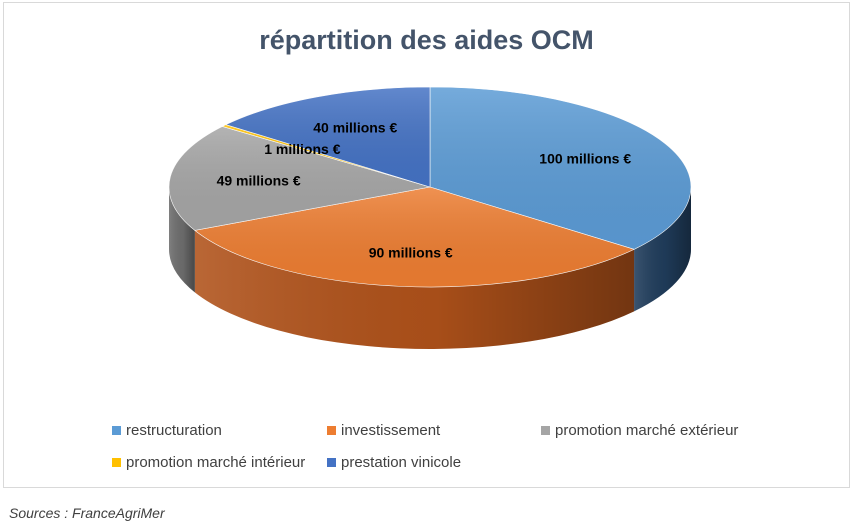 The image size is (859, 530). I want to click on pie-side-promotion-marche-exterieur, so click(182, 240).